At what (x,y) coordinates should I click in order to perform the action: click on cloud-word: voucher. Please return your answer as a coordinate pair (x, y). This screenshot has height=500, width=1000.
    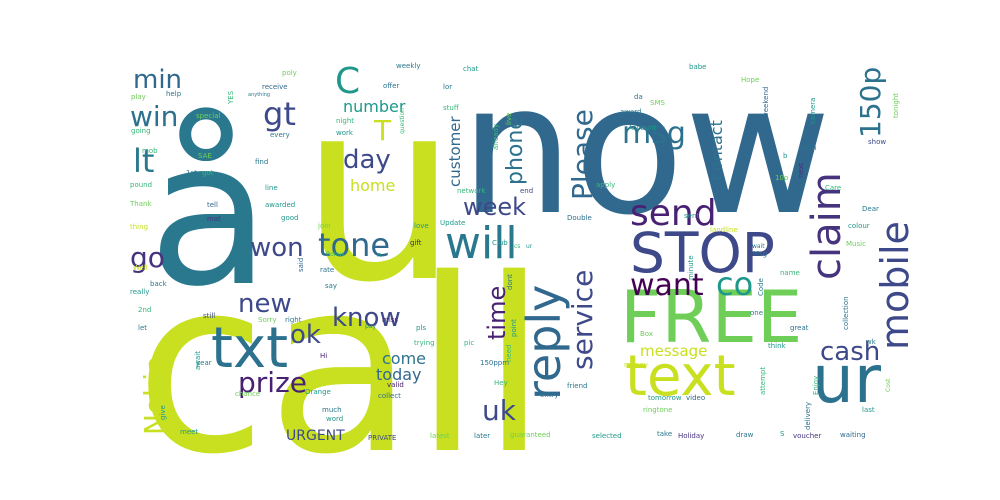
    Looking at the image, I should click on (807, 436).